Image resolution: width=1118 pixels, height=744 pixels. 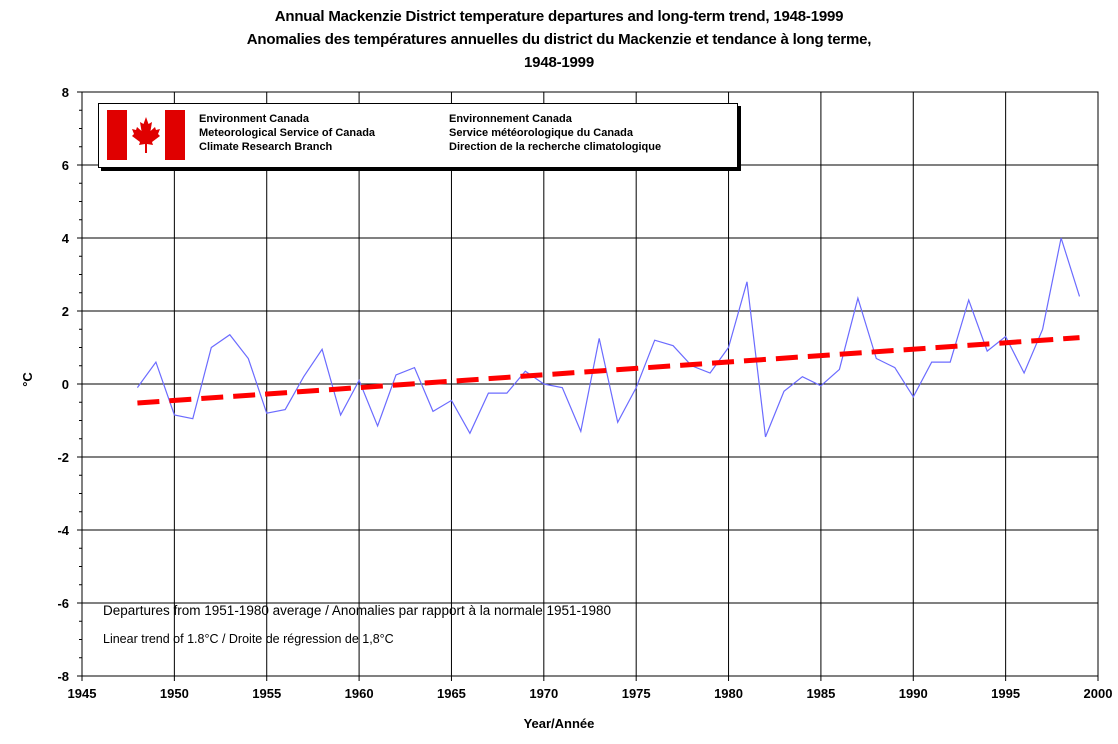 What do you see at coordinates (636, 693) in the screenshot?
I see `x-tick-label: 1975` at bounding box center [636, 693].